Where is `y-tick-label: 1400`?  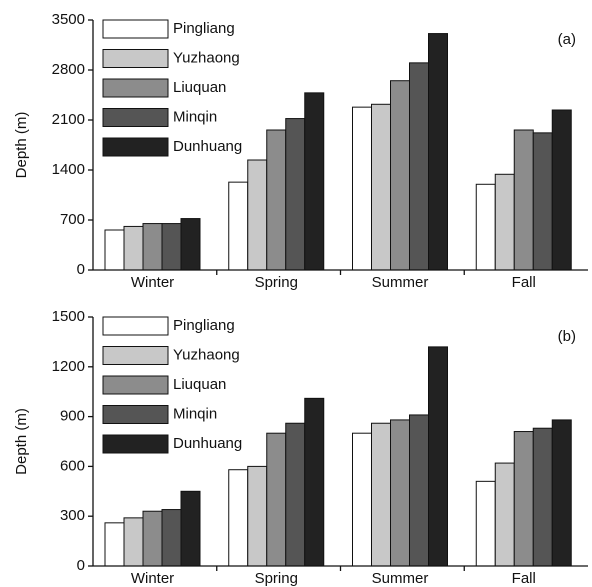 y-tick-label: 1400 is located at coordinates (68, 169).